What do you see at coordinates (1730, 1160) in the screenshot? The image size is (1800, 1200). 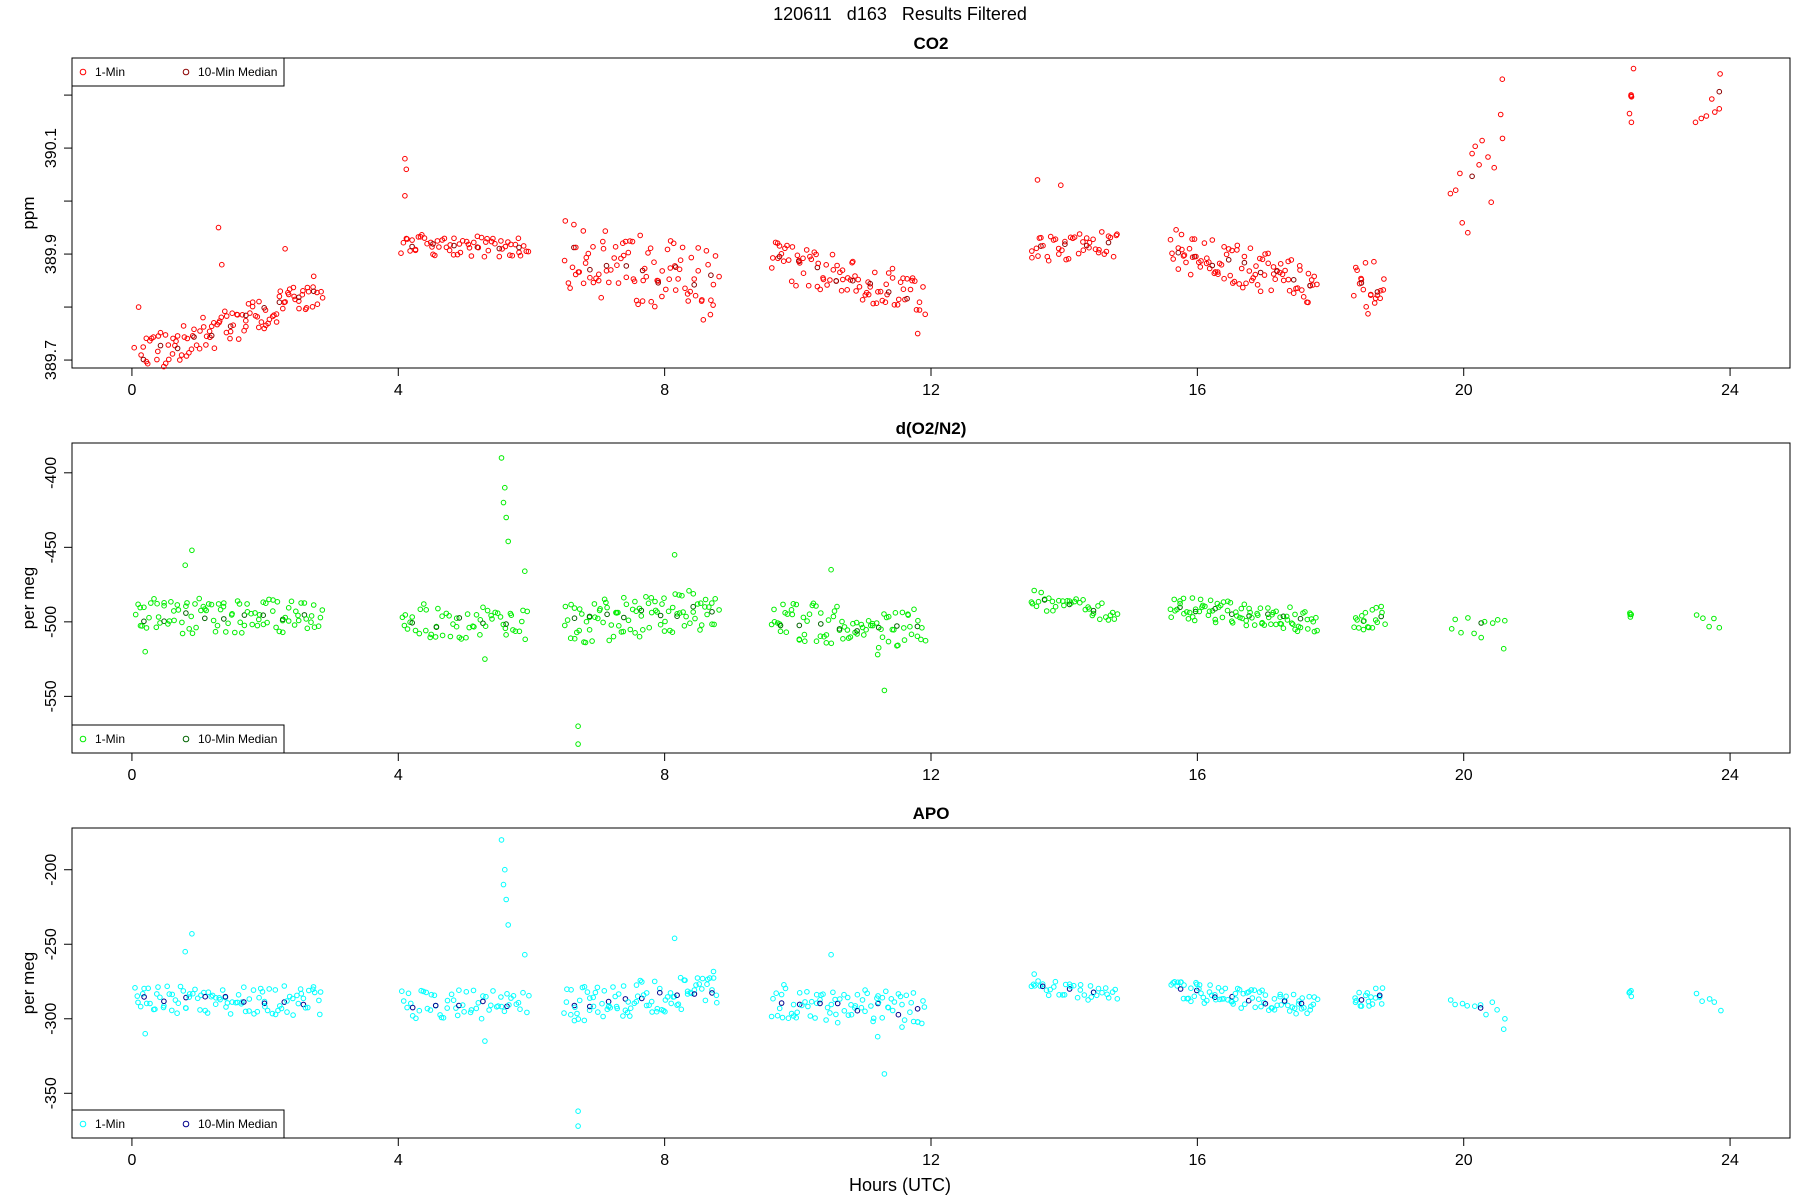 I see `x-tick-label: 24` at bounding box center [1730, 1160].